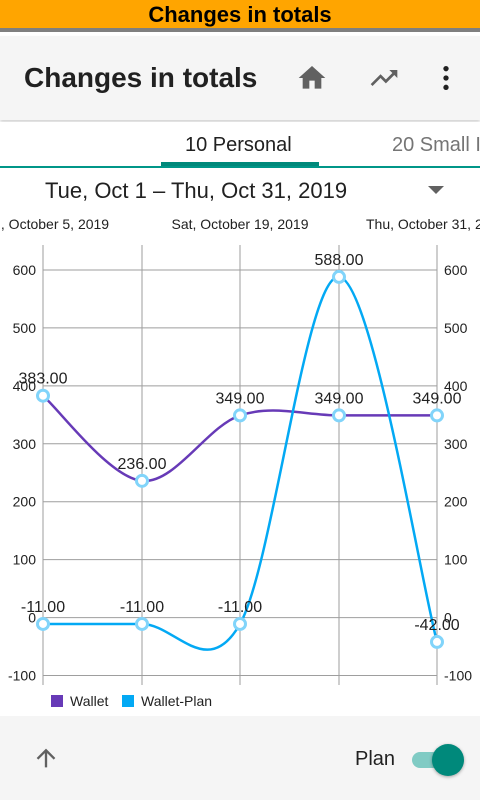 This screenshot has height=800, width=480. What do you see at coordinates (423, 224) in the screenshot?
I see `x-tick-label: Thu, October 31, 2` at bounding box center [423, 224].